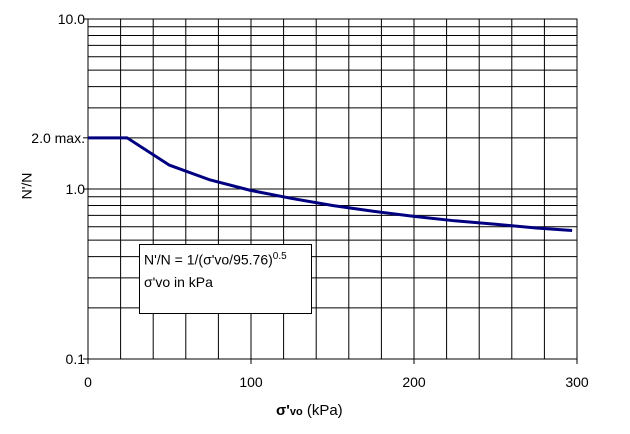 The height and width of the screenshot is (434, 630). I want to click on x-label-sub: vo, so click(296, 412).